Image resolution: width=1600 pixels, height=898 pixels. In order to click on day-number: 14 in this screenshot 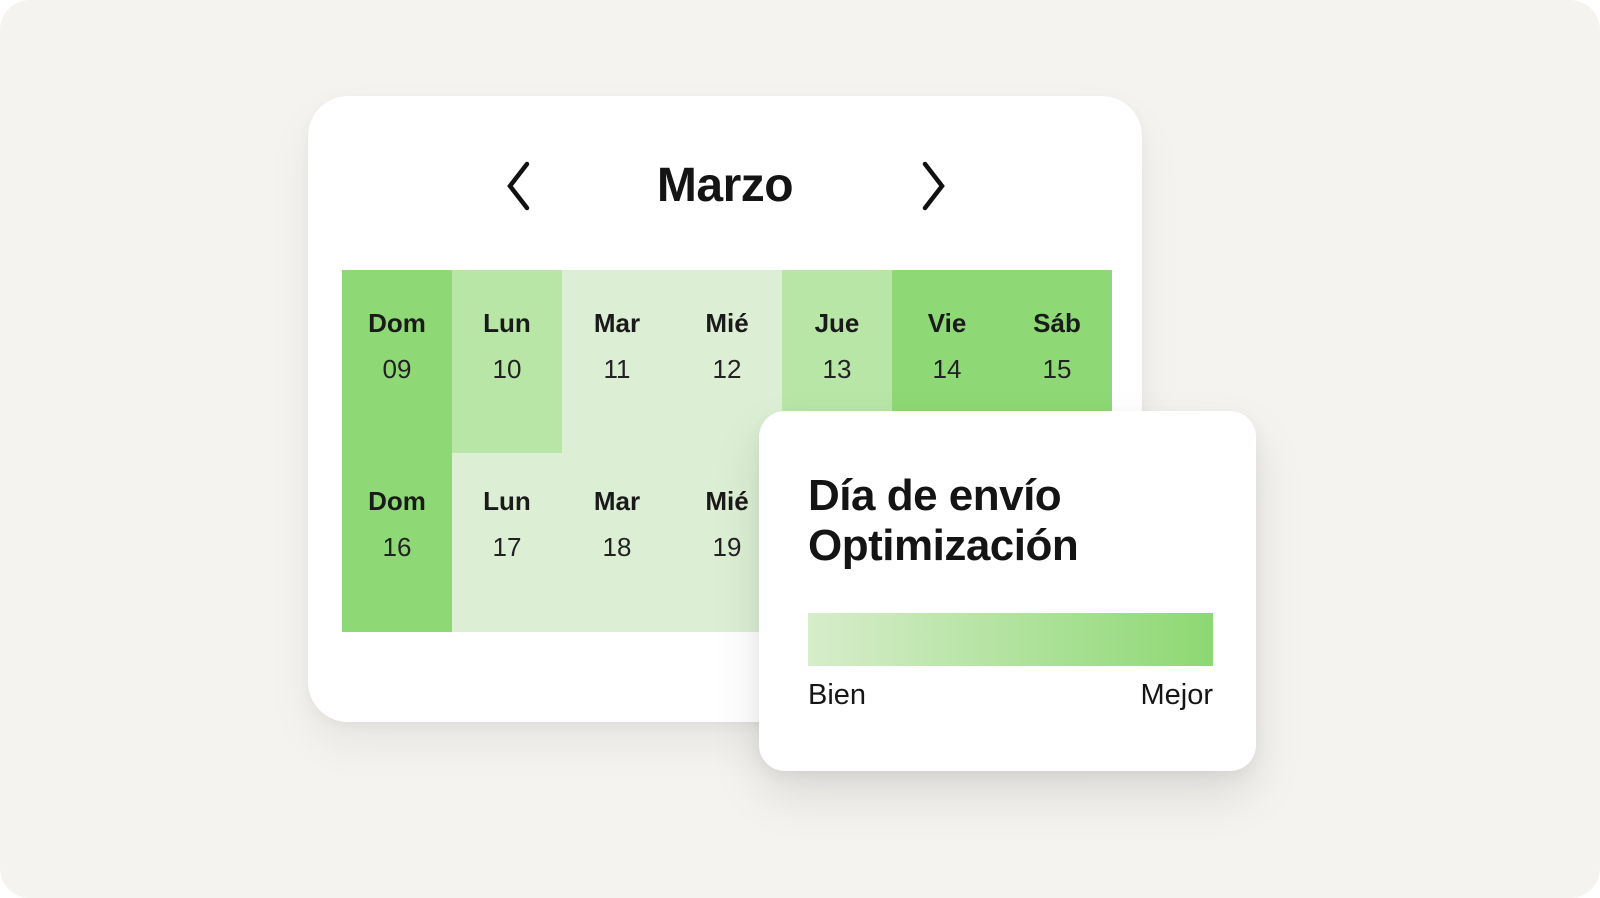, I will do `click(947, 369)`.